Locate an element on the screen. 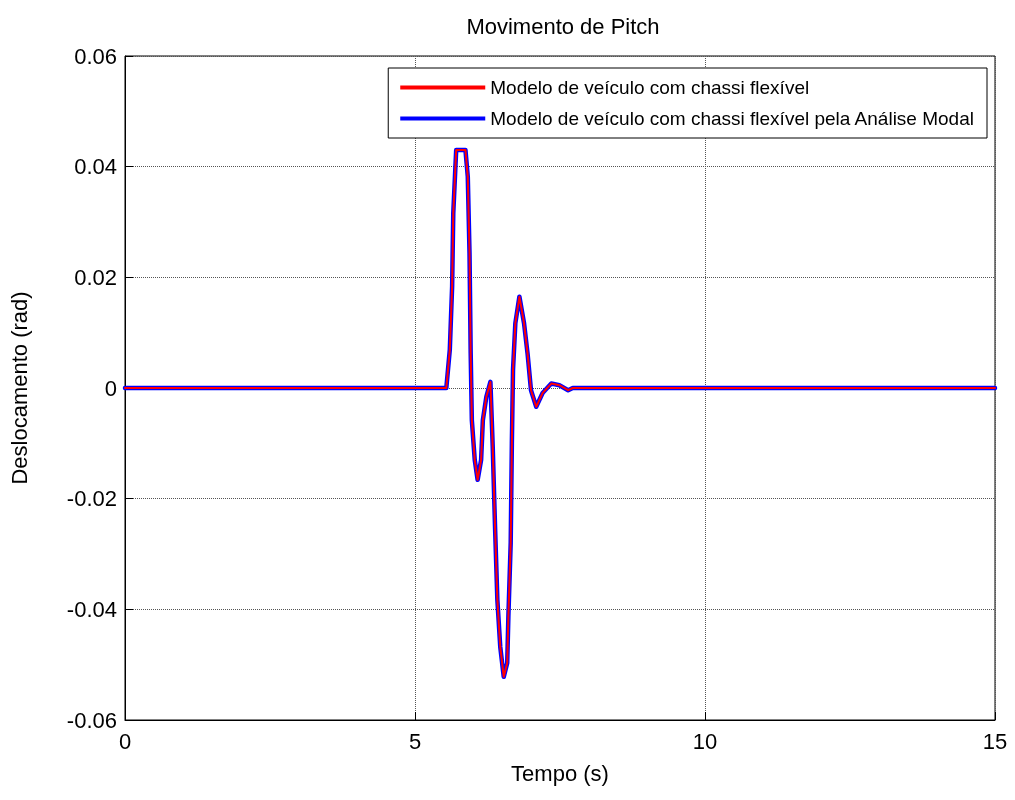  y-tick-label: 0.04 is located at coordinates (95, 167).